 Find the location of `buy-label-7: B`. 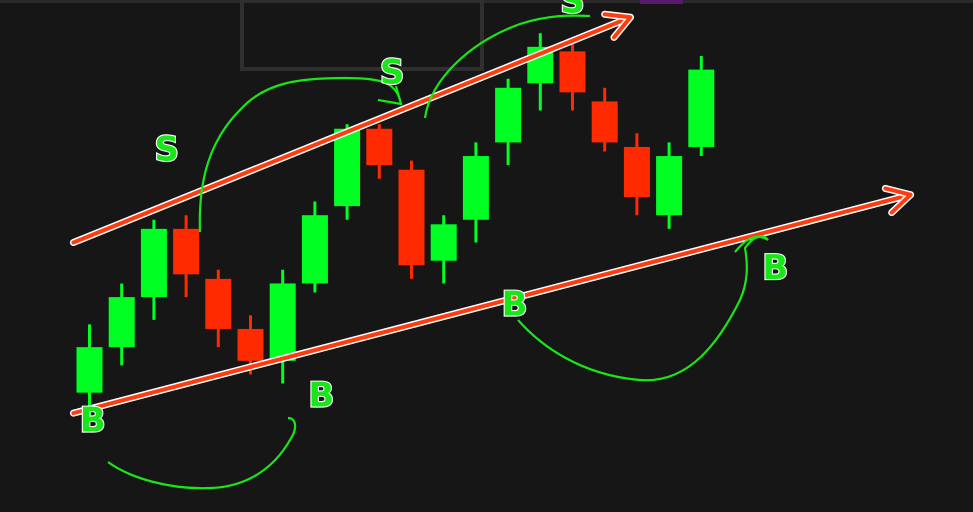

buy-label-7: B is located at coordinates (775, 268).